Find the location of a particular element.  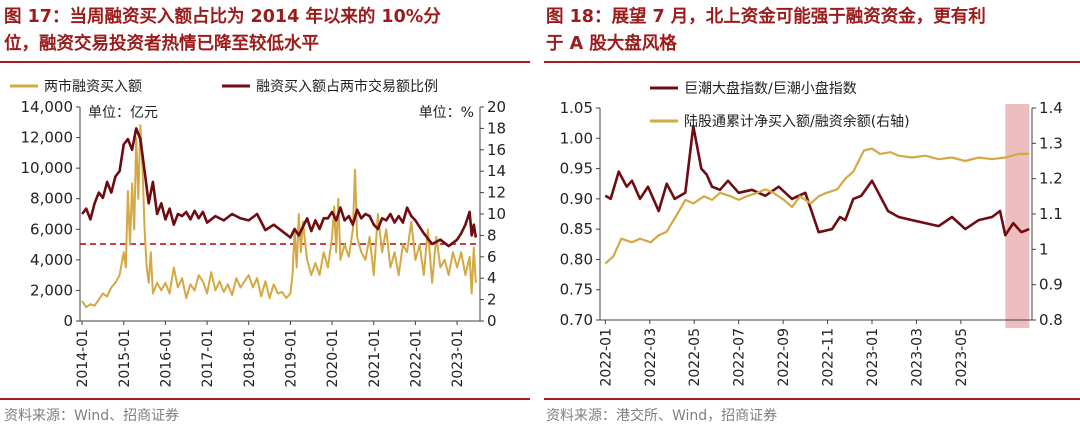

x-tick-label: 2021-01 is located at coordinates (375, 358).